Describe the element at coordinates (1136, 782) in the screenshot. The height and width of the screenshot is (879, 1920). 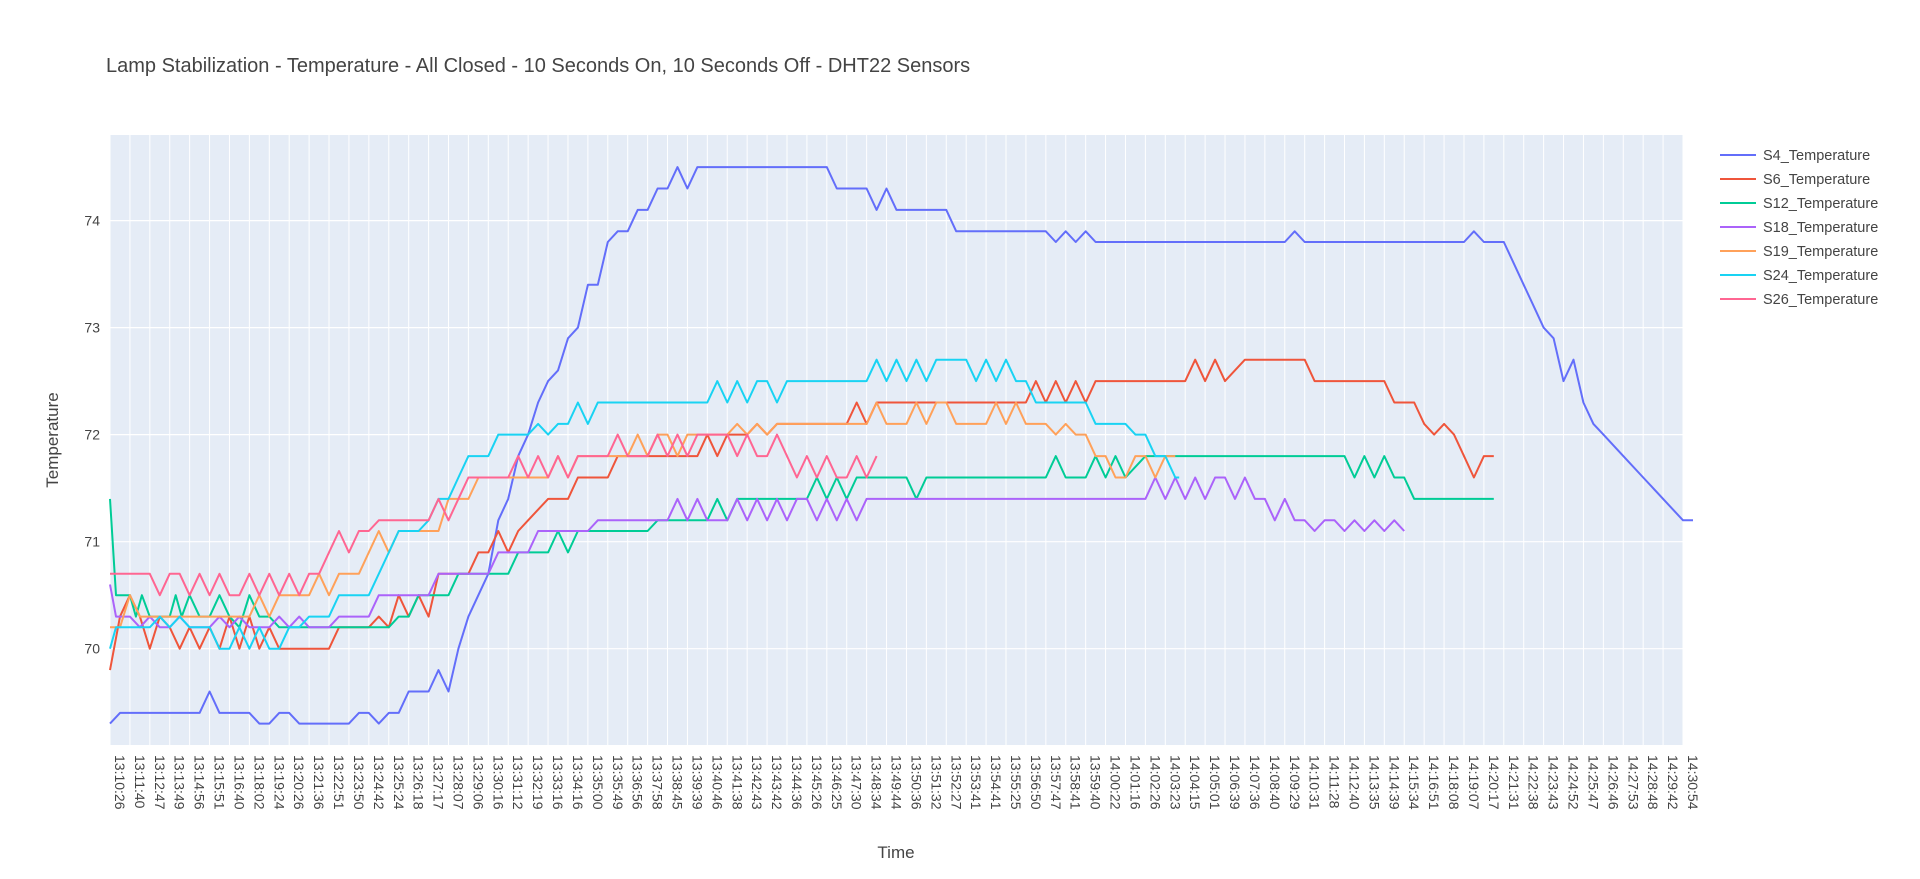
I see `x-tick-label: 14:01:16` at that location.